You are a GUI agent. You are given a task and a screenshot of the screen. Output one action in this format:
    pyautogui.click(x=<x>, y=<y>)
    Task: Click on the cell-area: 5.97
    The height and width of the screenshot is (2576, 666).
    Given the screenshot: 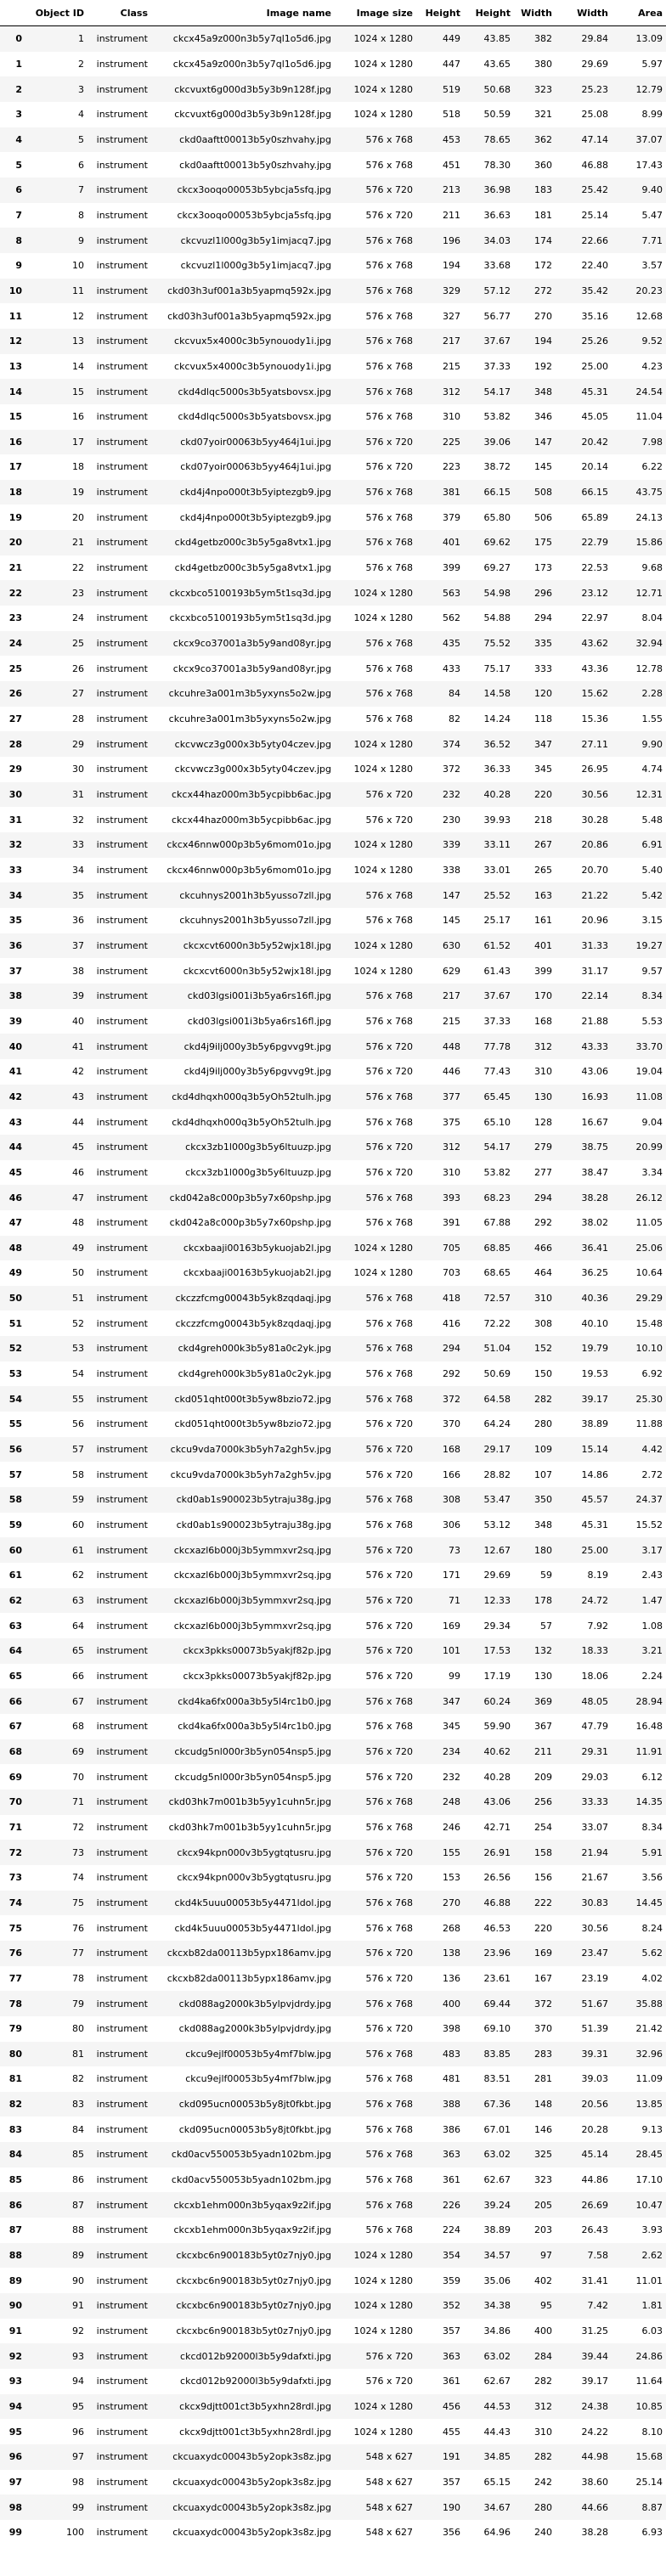 What is the action you would take?
    pyautogui.click(x=652, y=64)
    